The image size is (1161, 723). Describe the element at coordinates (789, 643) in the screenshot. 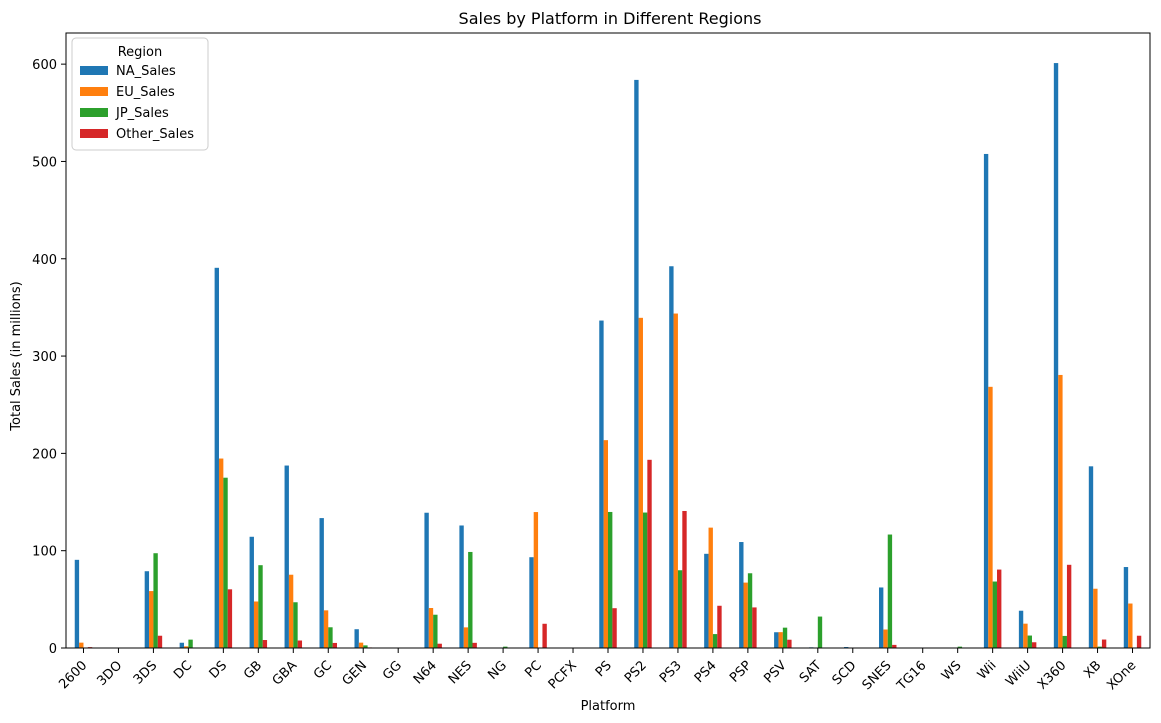

I see `bar-Other_Sales-PSV` at that location.